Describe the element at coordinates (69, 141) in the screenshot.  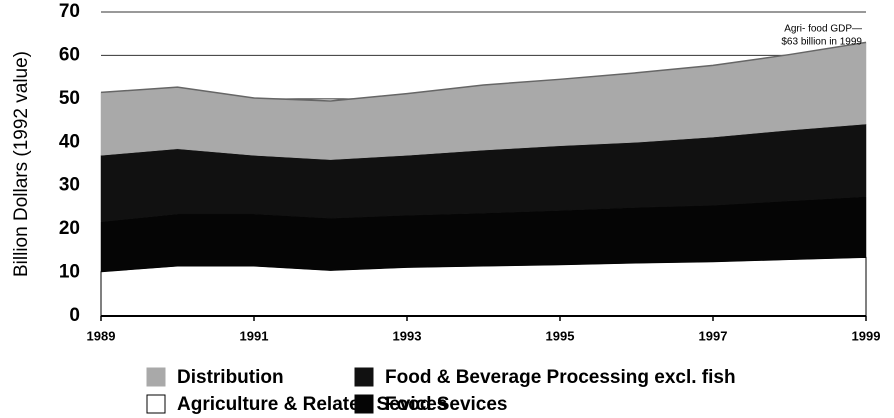
I see `y-tick-label: 40` at that location.